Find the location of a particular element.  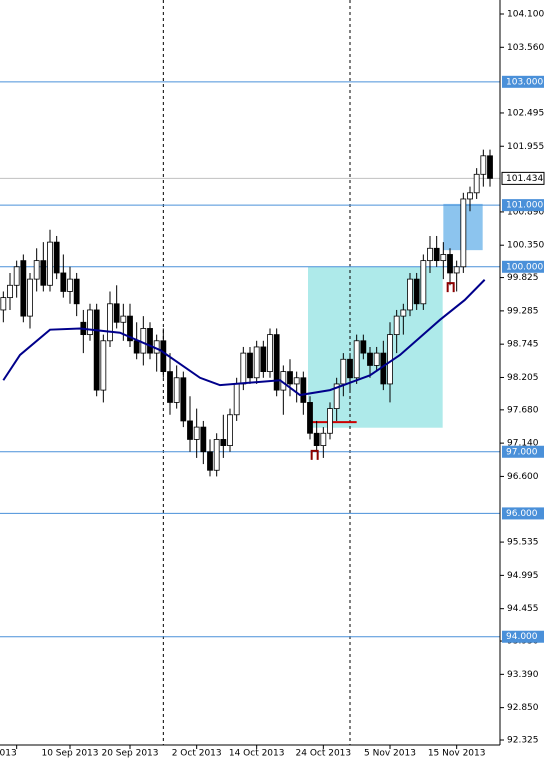

y-tick-label: 97.140 is located at coordinates (523, 444).